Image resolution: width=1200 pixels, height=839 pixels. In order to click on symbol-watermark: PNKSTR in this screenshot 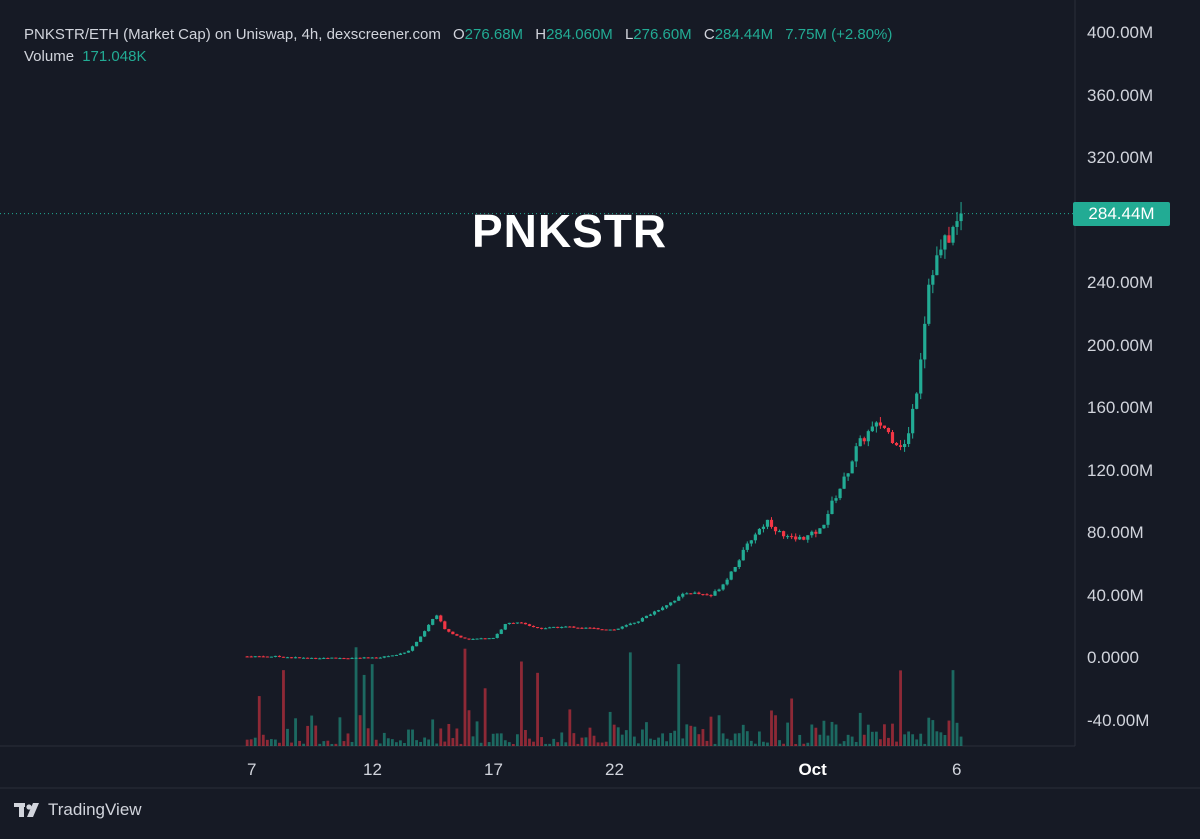, I will do `click(570, 231)`.